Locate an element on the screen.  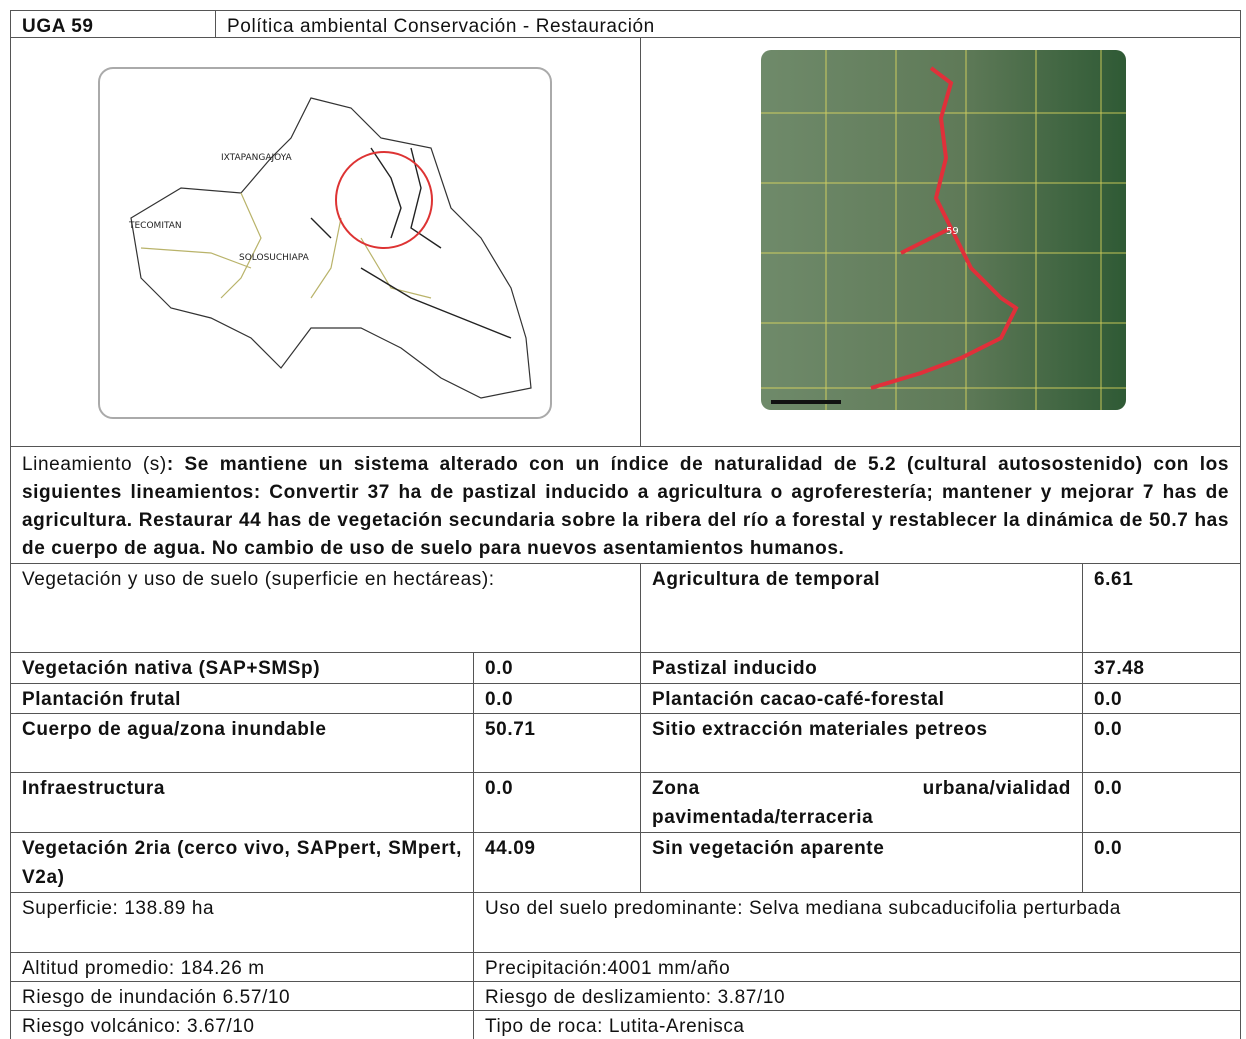
land-use-name: Agricultura de temporal is located at coordinates (861, 608).